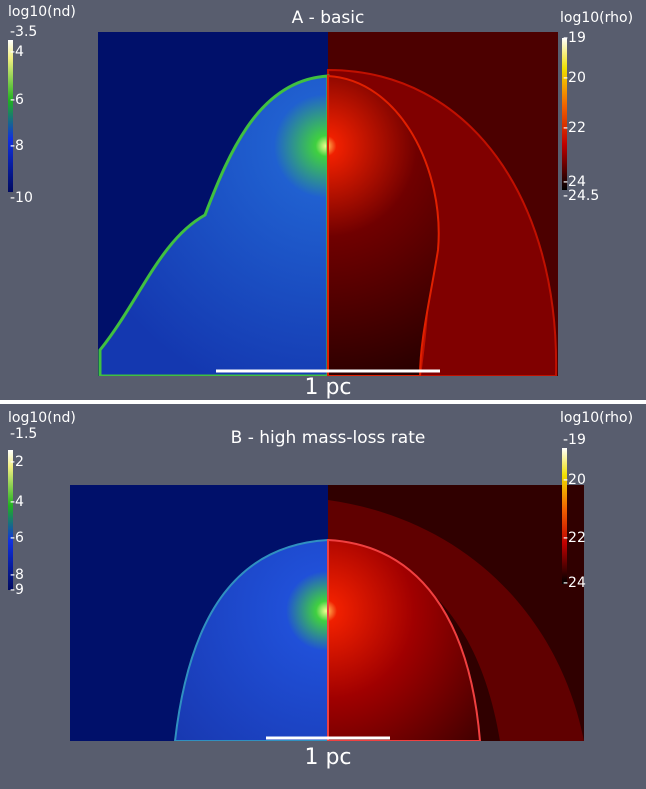 Image resolution: width=646 pixels, height=789 pixels. Describe the element at coordinates (328, 18) in the screenshot. I see `panel-title: A - basic` at that location.